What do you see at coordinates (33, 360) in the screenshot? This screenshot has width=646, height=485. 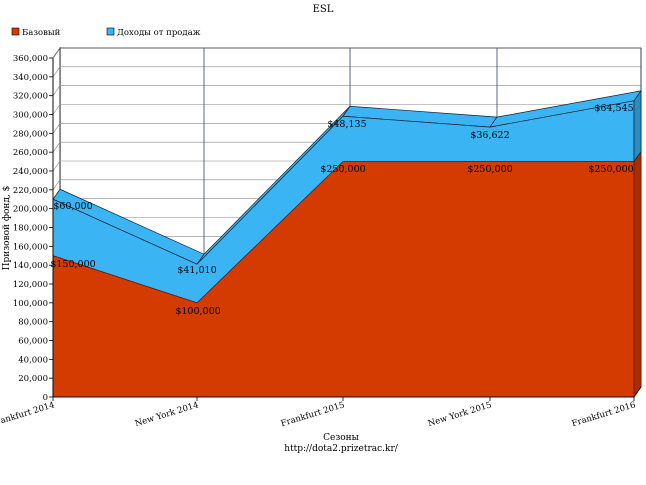 I see `y-tick-label: 40,000` at bounding box center [33, 360].